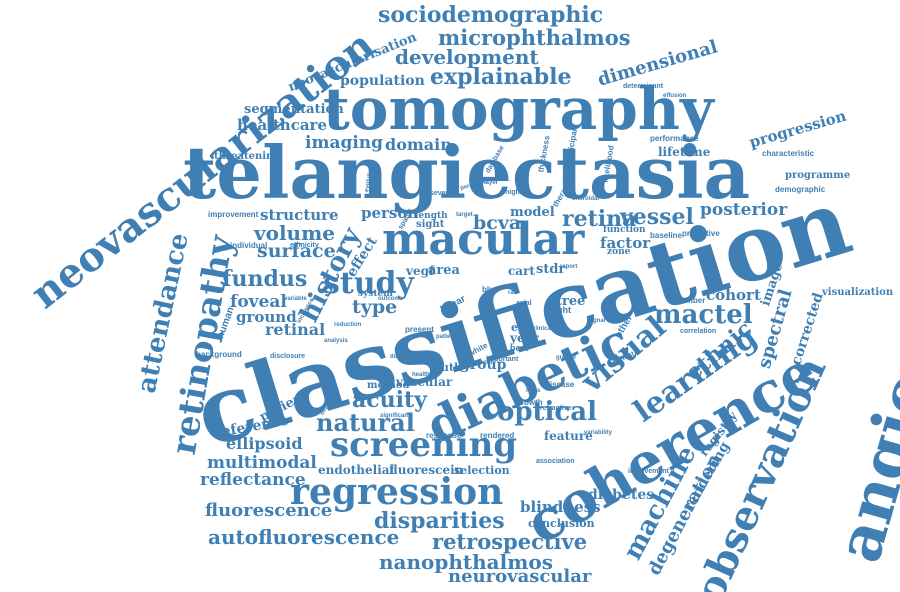 Image resolution: width=900 pixels, height=592 pixels. Describe the element at coordinates (744, 210) in the screenshot. I see `word-posterior: posterior` at that location.